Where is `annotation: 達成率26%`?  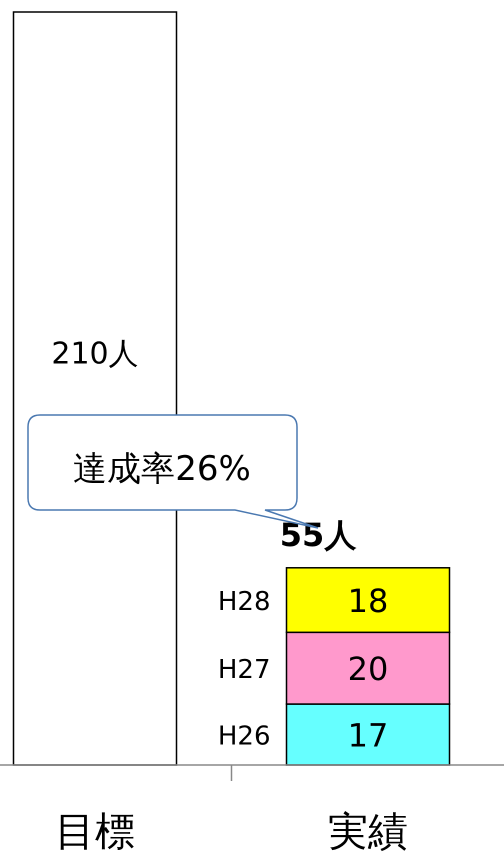
annotation: 達成率26% is located at coordinates (162, 469).